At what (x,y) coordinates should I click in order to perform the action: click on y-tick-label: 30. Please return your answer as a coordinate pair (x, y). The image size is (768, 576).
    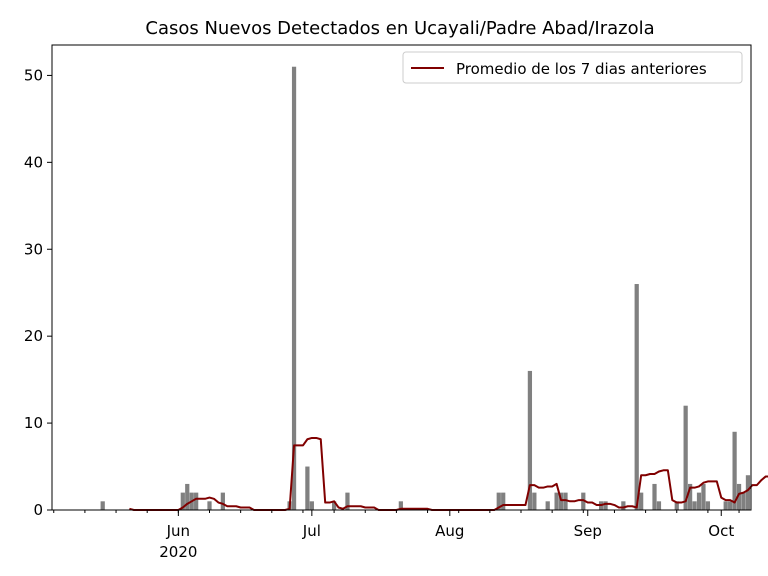
    Looking at the image, I should click on (33, 249).